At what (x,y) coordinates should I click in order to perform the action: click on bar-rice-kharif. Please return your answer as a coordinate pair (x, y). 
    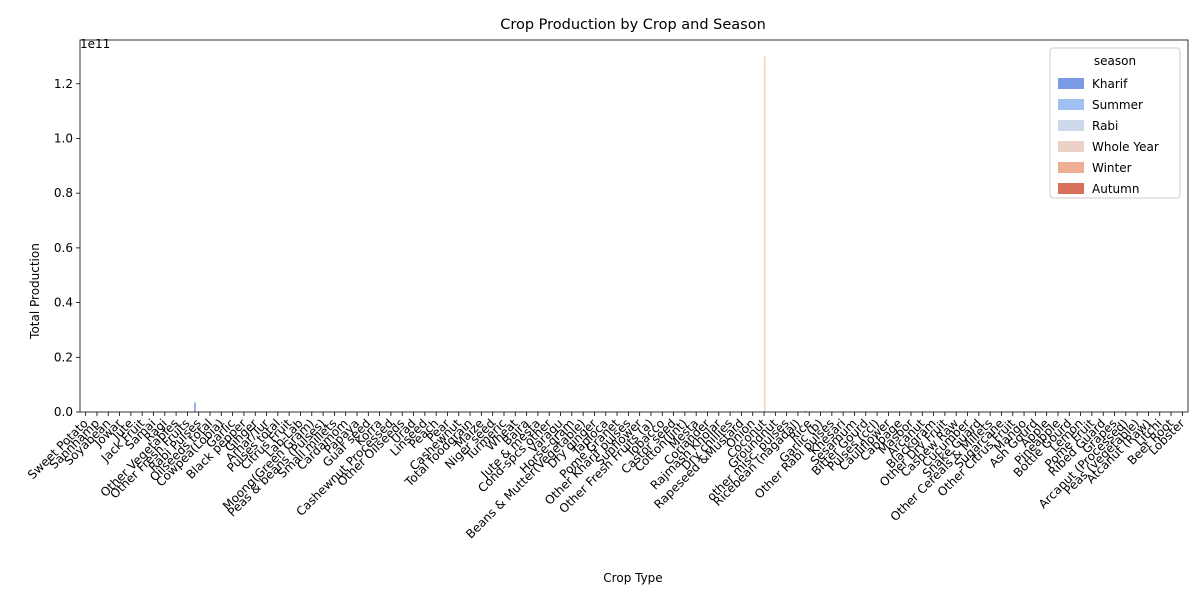
    Looking at the image, I should click on (805, 411).